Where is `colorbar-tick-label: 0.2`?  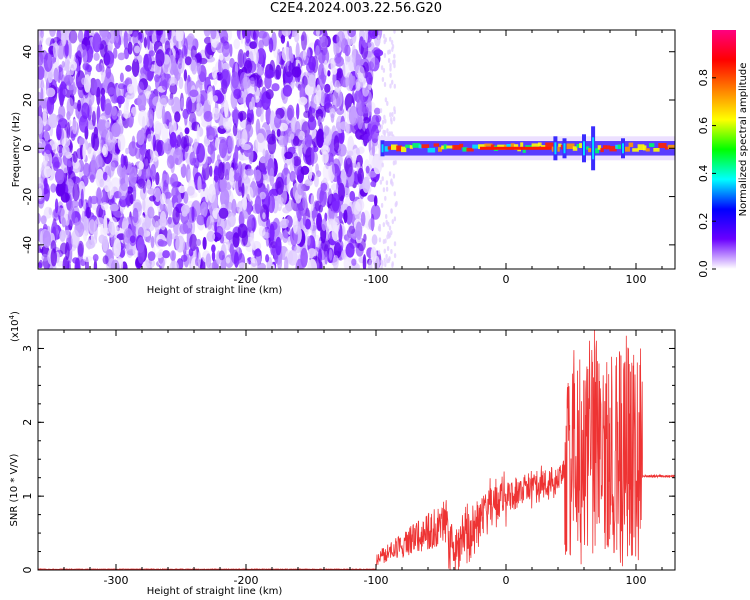 colorbar-tick-label: 0.2 is located at coordinates (703, 221).